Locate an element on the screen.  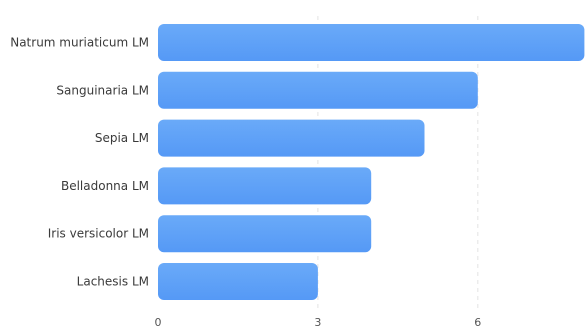
category-label: Natrum muriaticum LM is located at coordinates (79, 43).